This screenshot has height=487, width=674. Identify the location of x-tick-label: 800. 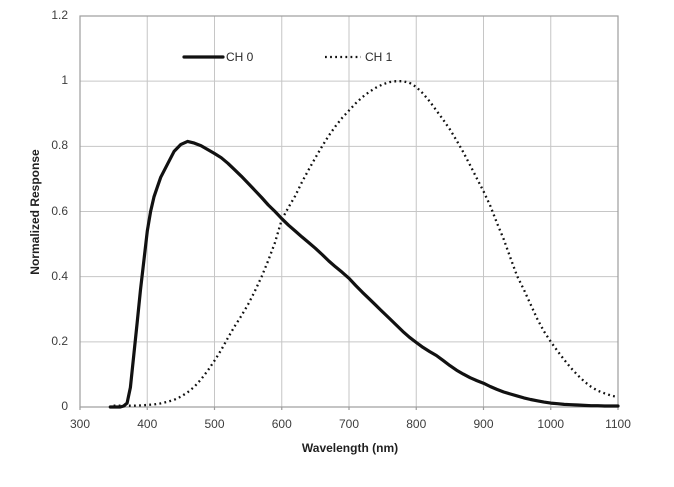
(416, 424).